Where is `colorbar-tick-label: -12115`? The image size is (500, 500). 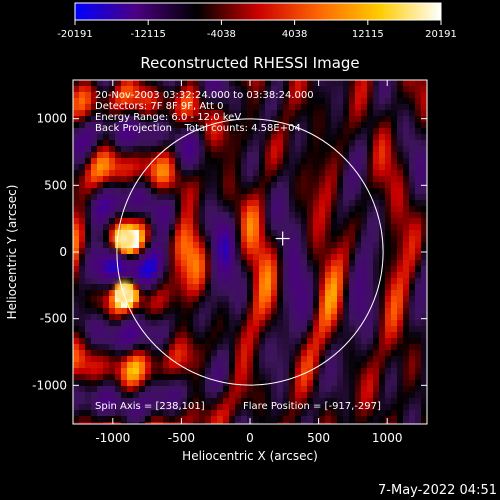
colorbar-tick-label: -12115 is located at coordinates (147, 34).